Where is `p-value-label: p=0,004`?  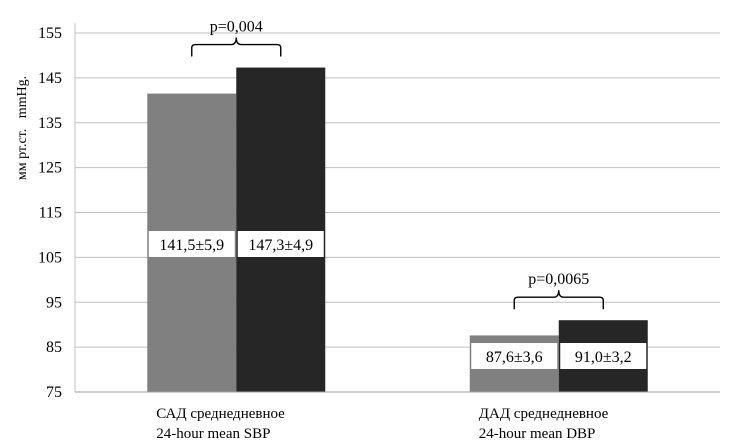
p-value-label: p=0,004 is located at coordinates (236, 27).